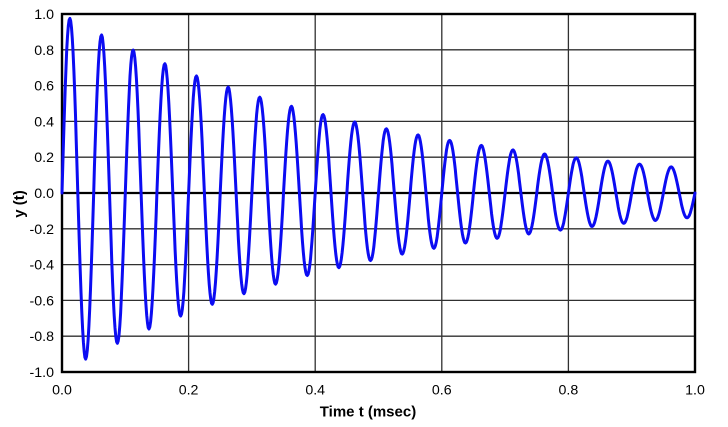 This screenshot has width=728, height=427. Describe the element at coordinates (42, 337) in the screenshot. I see `svg-text: -0.8` at that location.